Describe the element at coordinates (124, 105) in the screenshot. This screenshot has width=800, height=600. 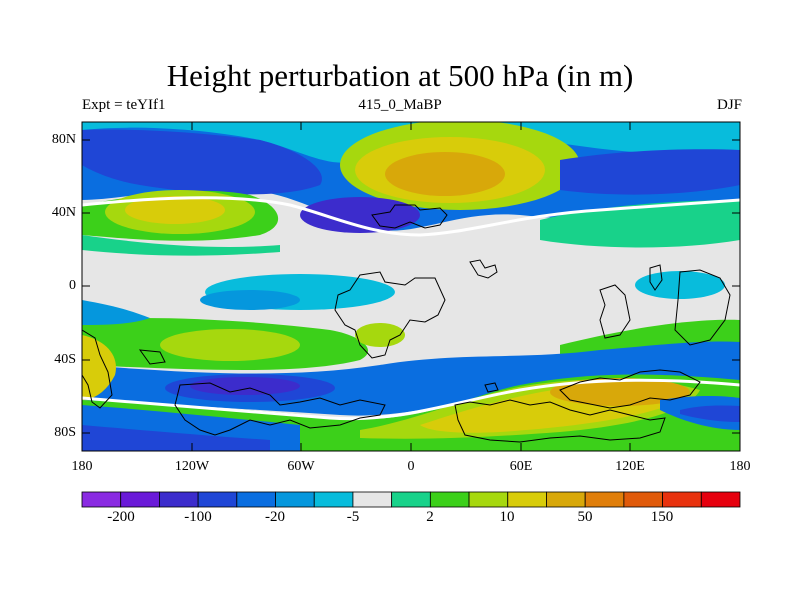
I see `experiment-label: Expt = teYIf1` at that location.